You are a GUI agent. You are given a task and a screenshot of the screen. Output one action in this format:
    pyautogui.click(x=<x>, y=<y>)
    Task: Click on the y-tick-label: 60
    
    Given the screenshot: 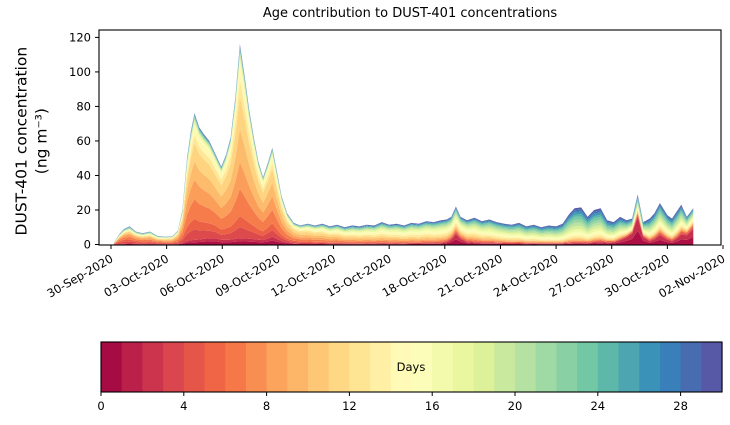 What is the action you would take?
    pyautogui.click(x=83, y=141)
    